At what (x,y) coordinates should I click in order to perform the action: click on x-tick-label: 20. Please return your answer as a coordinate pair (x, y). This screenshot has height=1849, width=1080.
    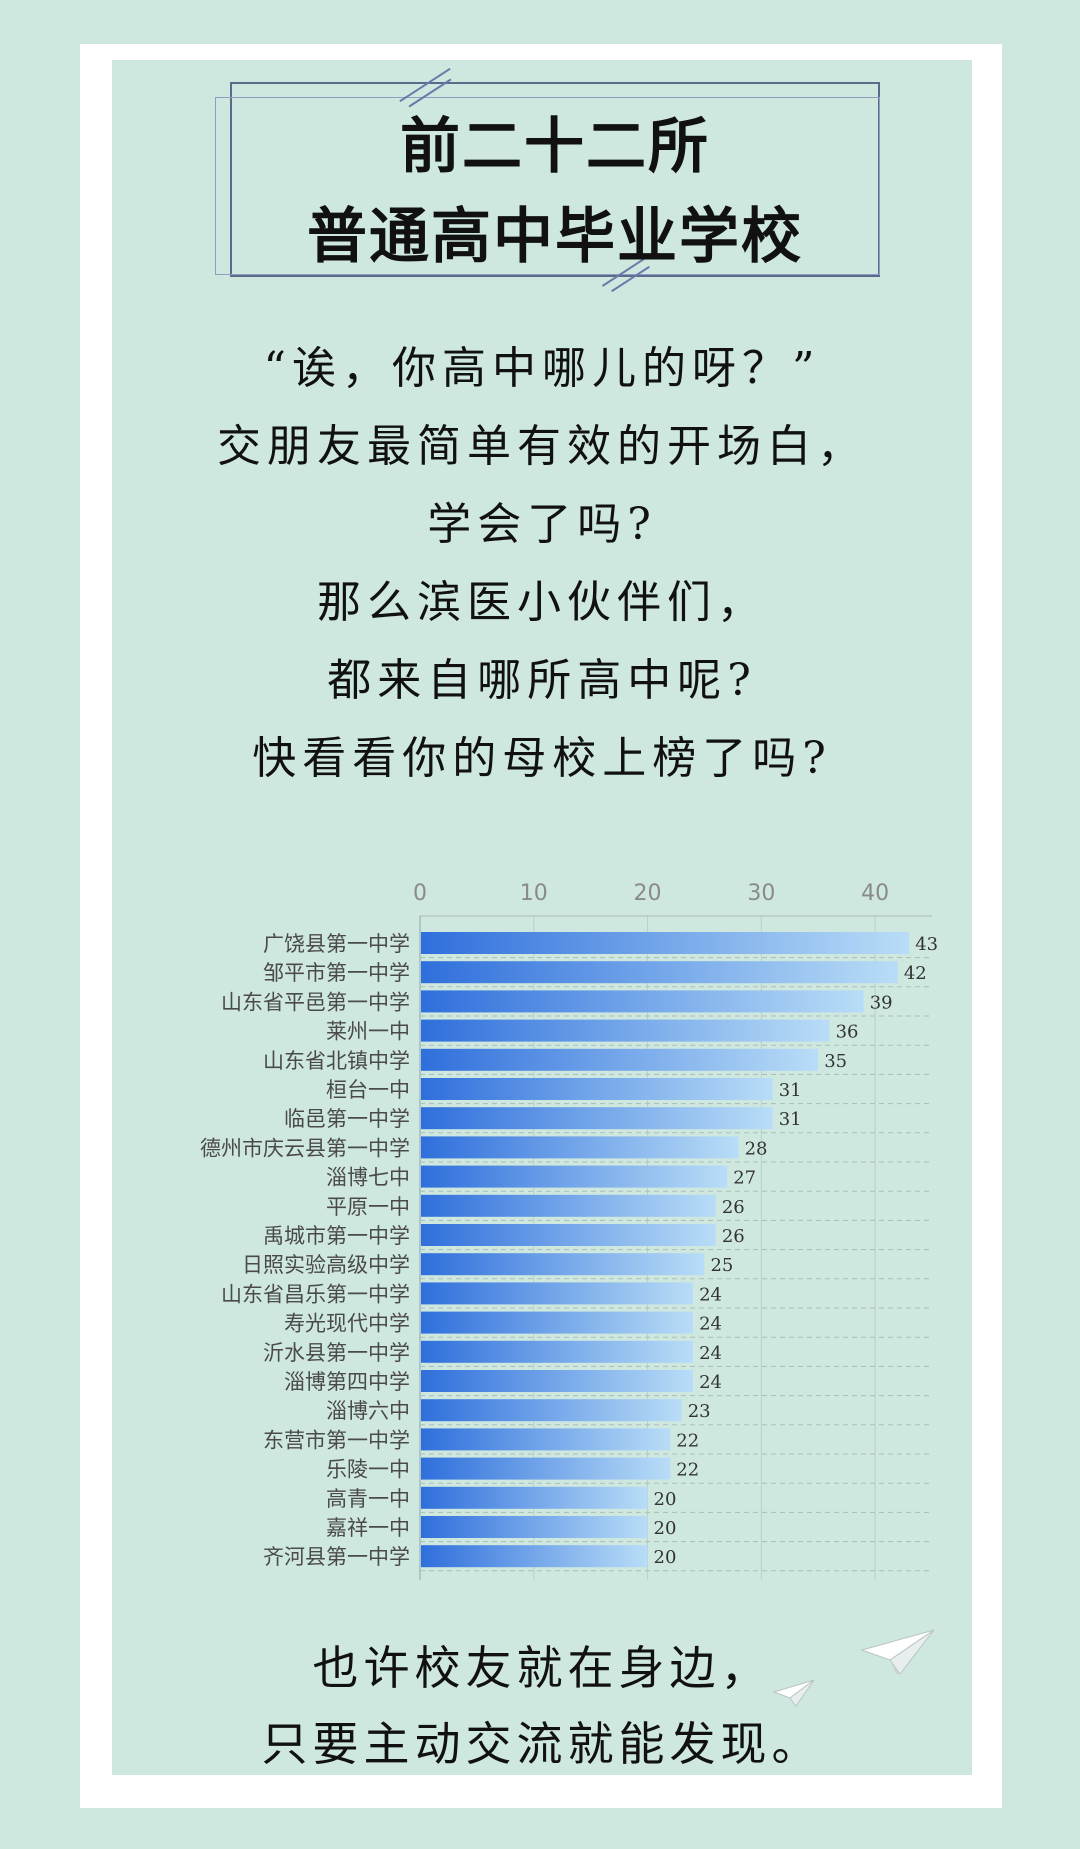
    Looking at the image, I should click on (648, 893).